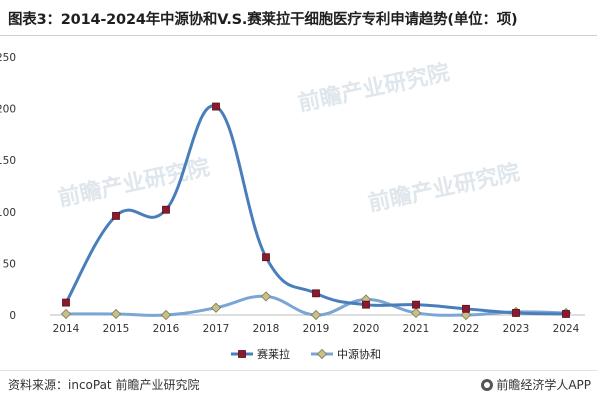  I want to click on y-tick-label: 150, so click(8, 161).